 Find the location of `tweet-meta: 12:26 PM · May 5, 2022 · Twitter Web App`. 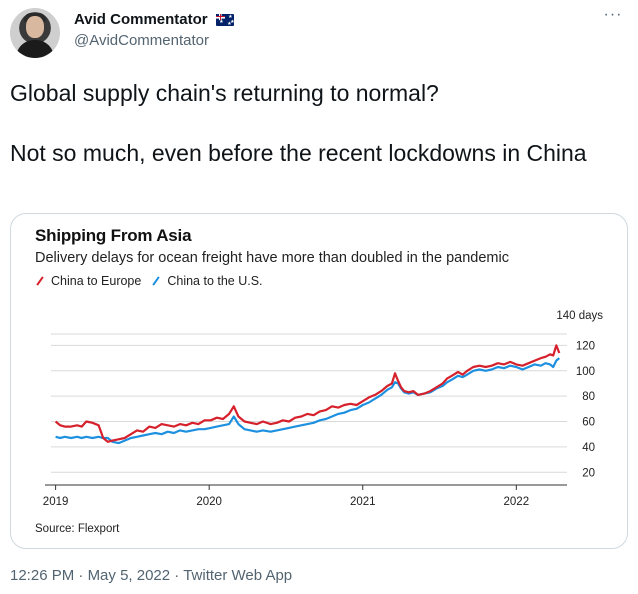

tweet-meta: 12:26 PM · May 5, 2022 · Twitter Web App is located at coordinates (151, 575).